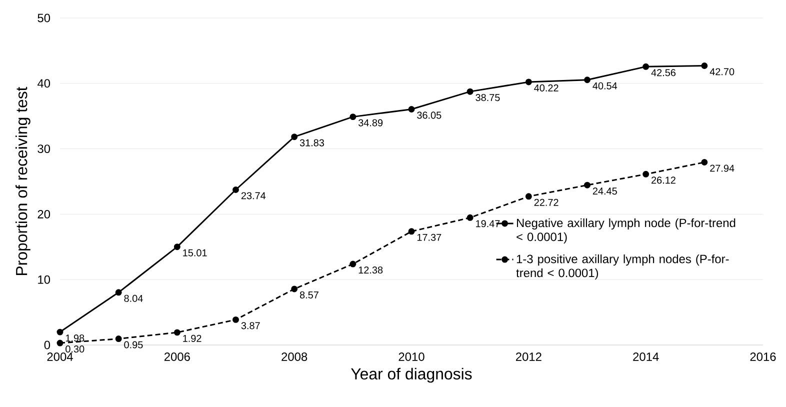 The image size is (786, 407). Describe the element at coordinates (429, 237) in the screenshot. I see `data-label: 17.37` at that location.